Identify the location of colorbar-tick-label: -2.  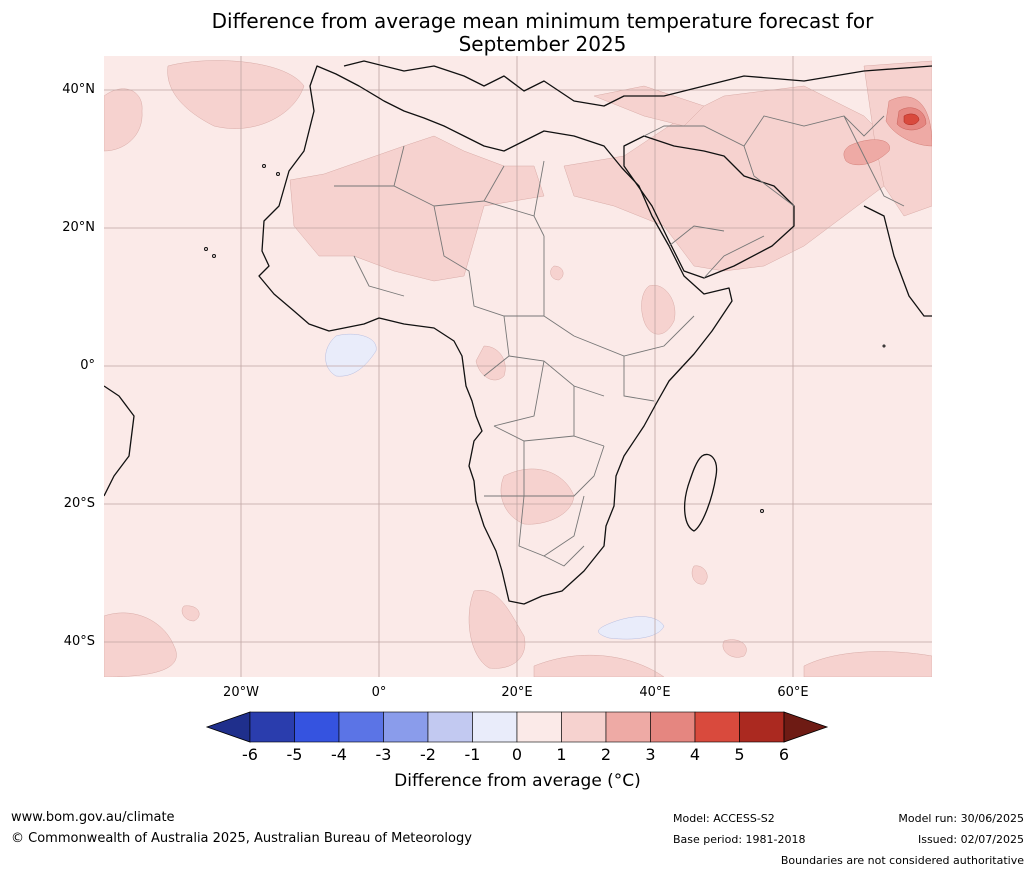
(428, 754).